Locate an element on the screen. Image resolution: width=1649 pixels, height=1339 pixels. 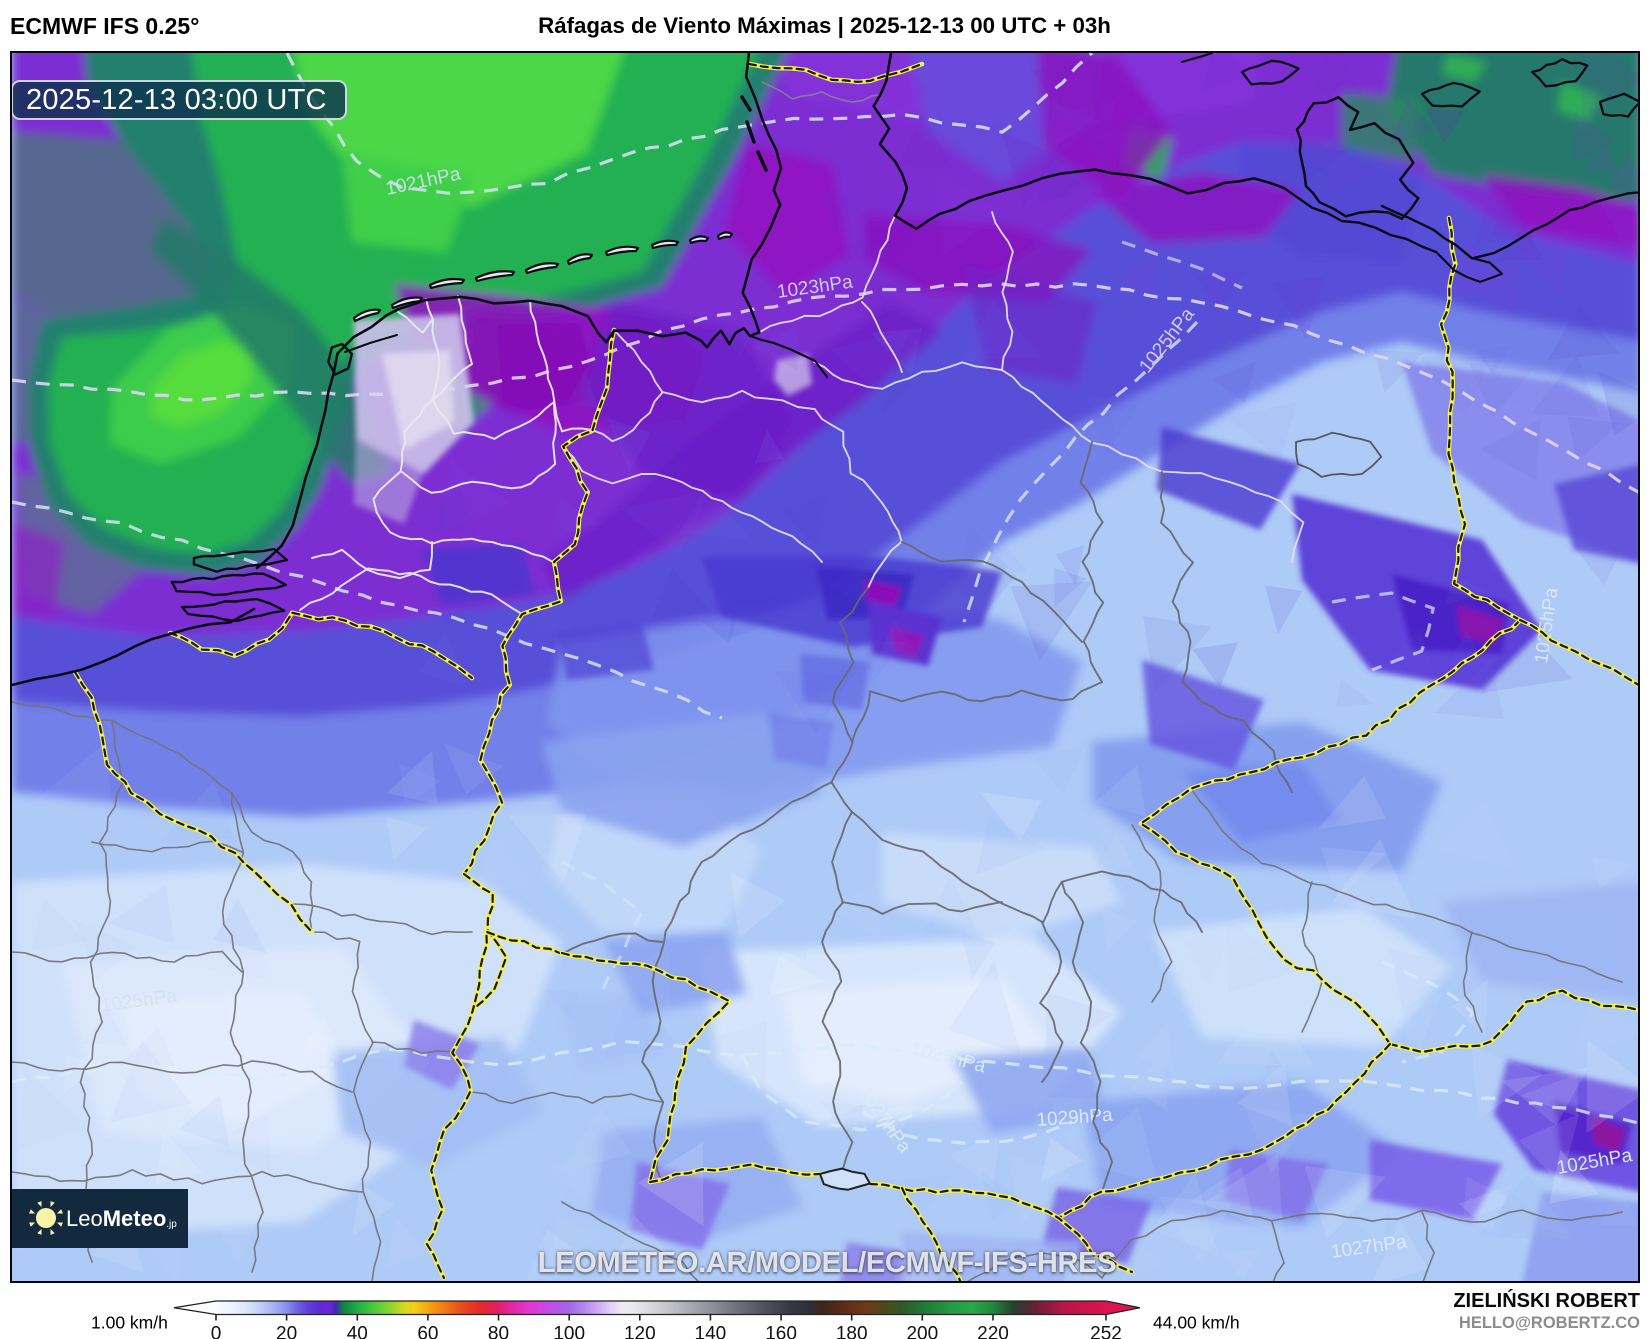
svg-text: 252 is located at coordinates (1106, 1331).